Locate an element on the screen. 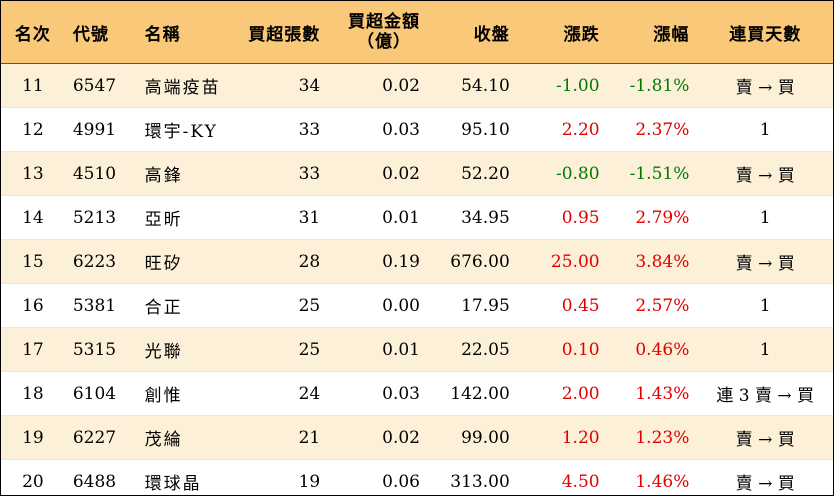 This screenshot has height=503, width=834. cell-change: 2.00 is located at coordinates (580, 393).